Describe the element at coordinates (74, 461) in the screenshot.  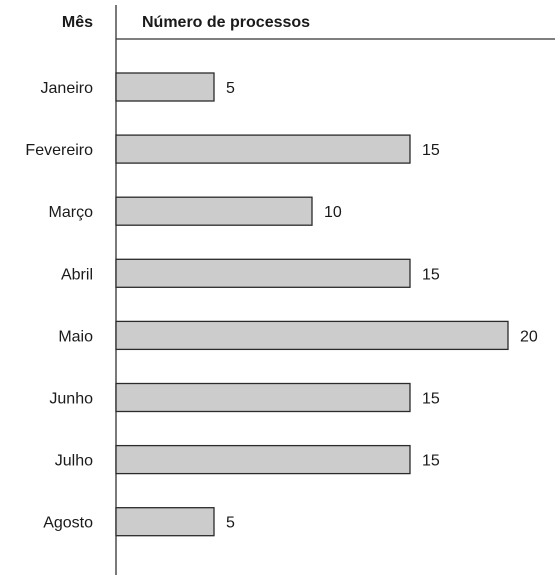
I see `category-label-6: Julho` at that location.